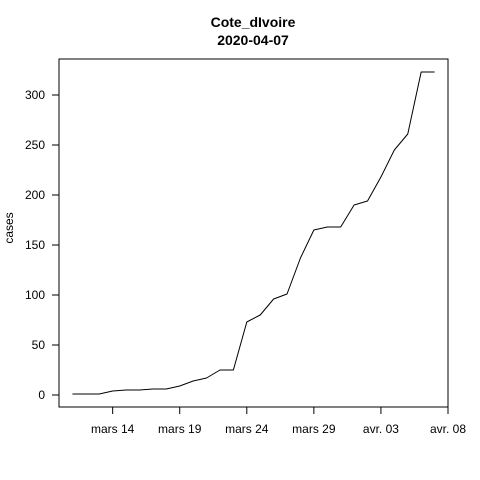  I want to click on x-tick-label: mars 19, so click(180, 429).